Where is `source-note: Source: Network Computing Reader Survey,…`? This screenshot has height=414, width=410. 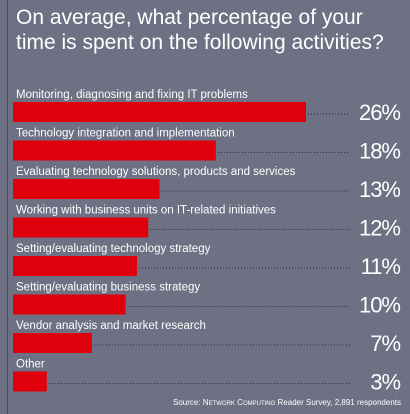
source-note: Source: Network Computing Reader Survey,… is located at coordinates (287, 403).